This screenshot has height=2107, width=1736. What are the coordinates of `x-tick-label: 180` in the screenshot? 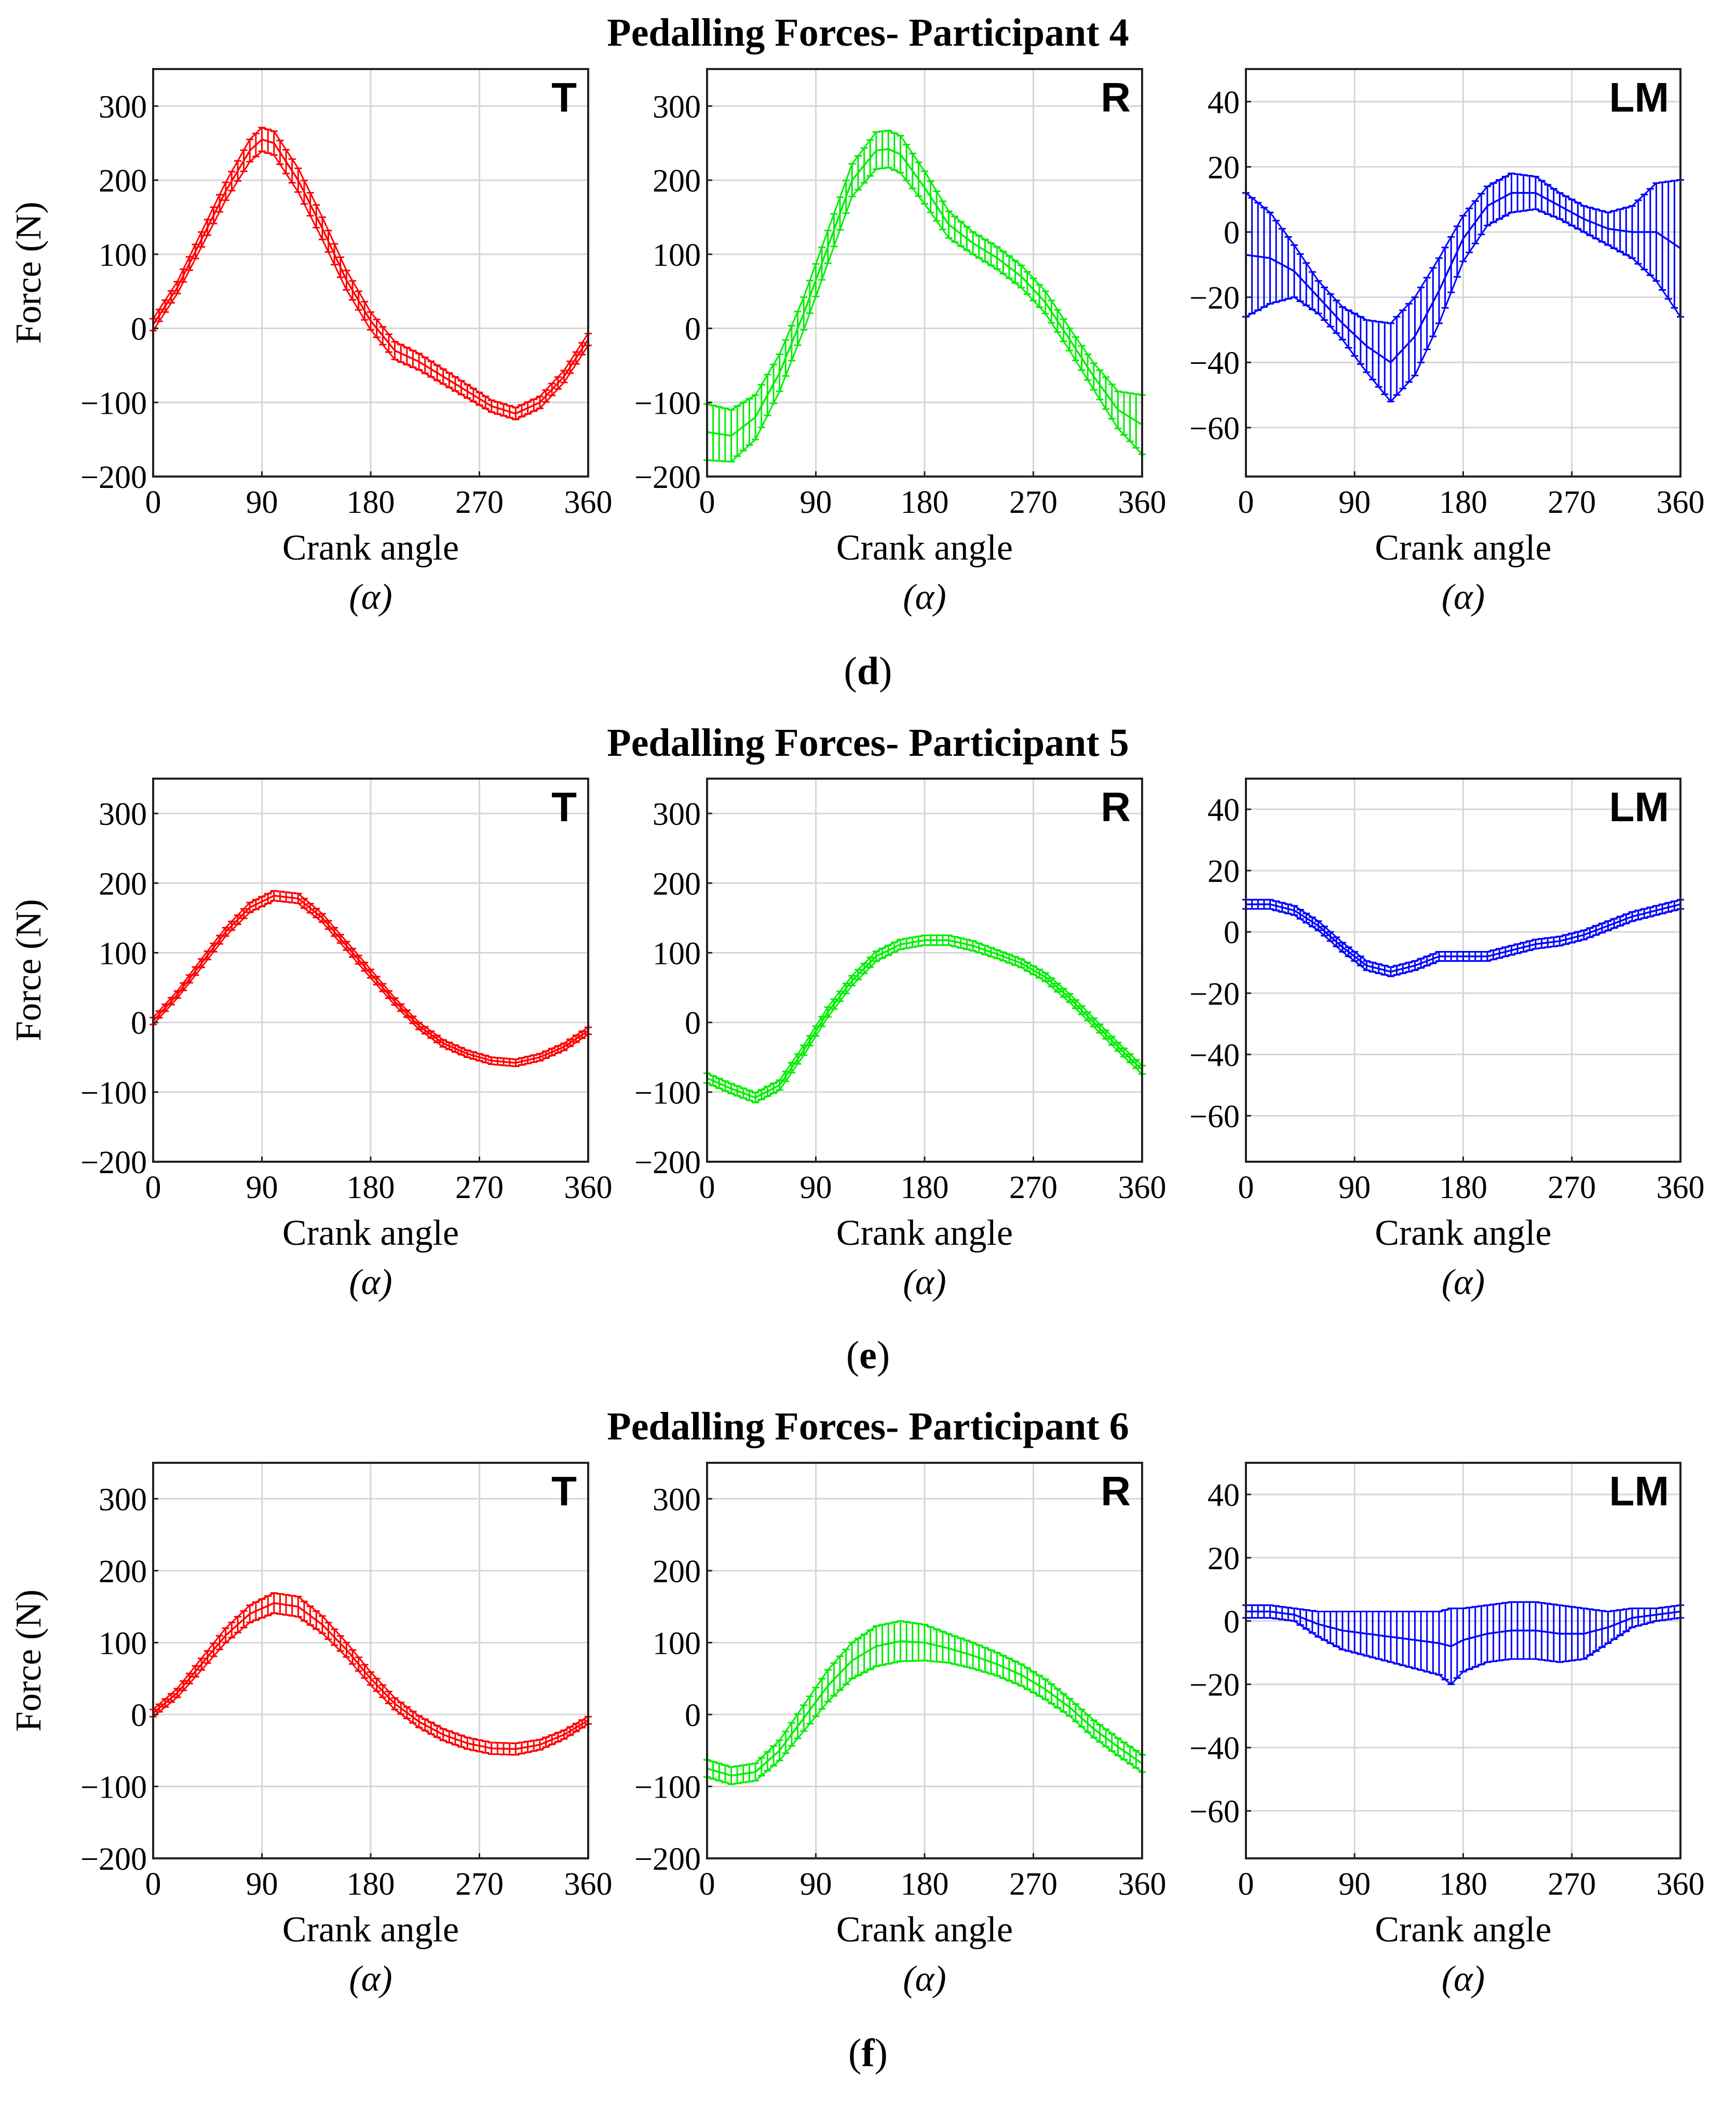 It's located at (925, 1187).